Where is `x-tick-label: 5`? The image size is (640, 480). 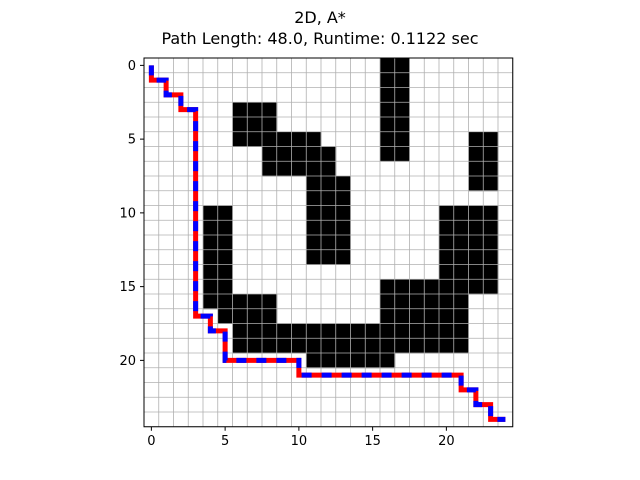 x-tick-label: 5 is located at coordinates (225, 441).